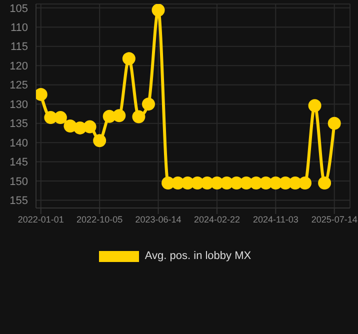 The height and width of the screenshot is (334, 358). Describe the element at coordinates (19, 47) in the screenshot. I see `y-tick-label: 115` at that location.